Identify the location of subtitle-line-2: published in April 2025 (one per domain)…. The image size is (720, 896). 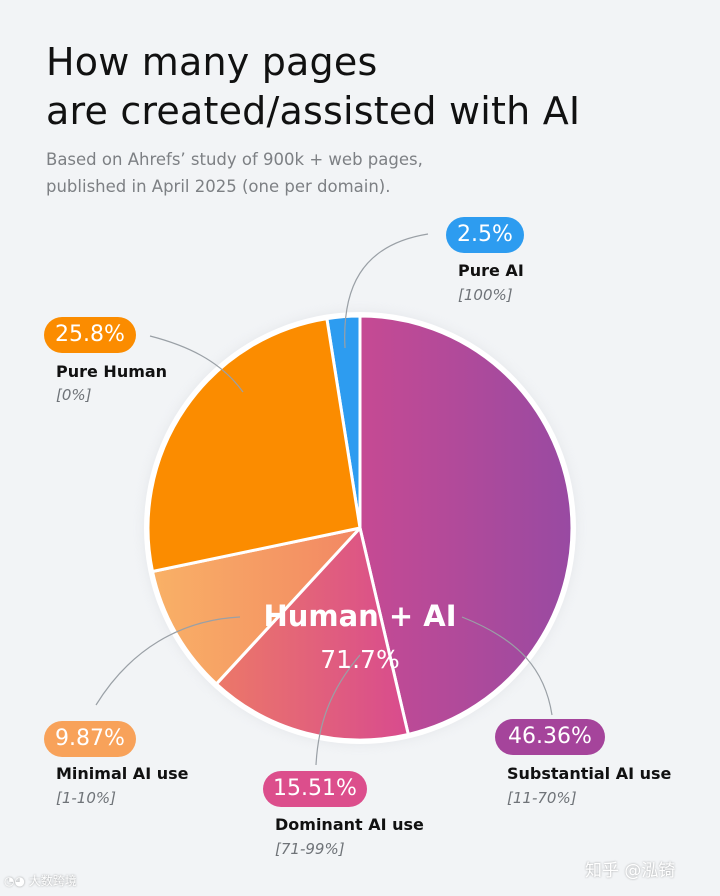
(218, 186).